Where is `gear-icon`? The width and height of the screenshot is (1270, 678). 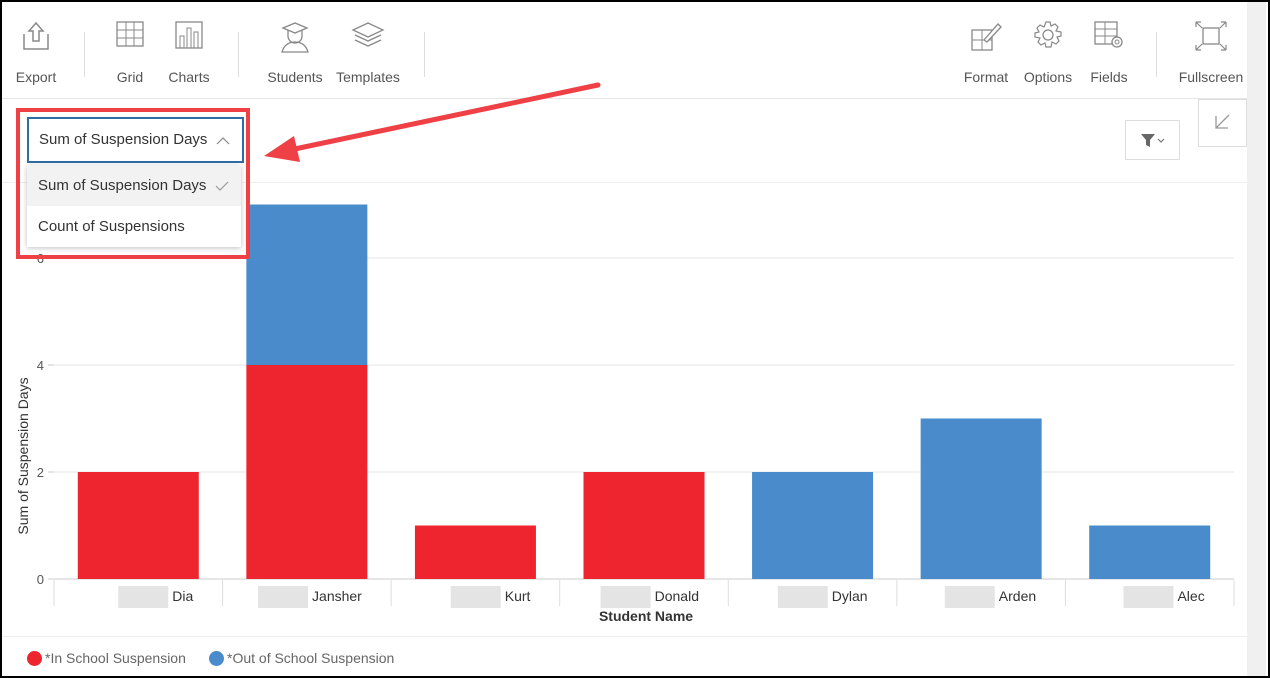 gear-icon is located at coordinates (1048, 34).